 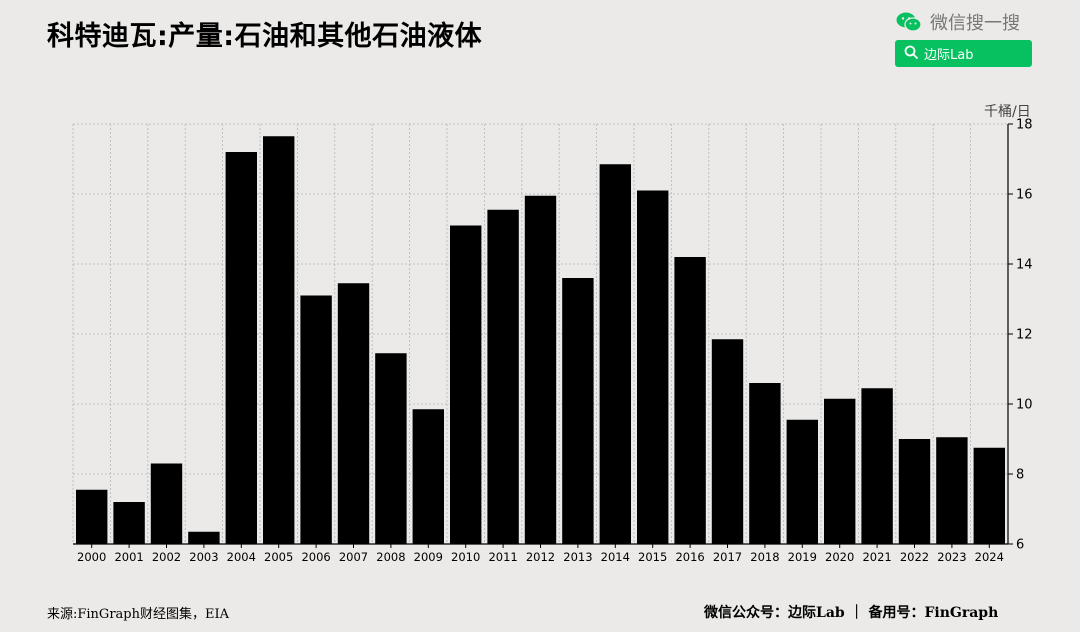 I want to click on x-tick-label: 2012, so click(x=540, y=557).